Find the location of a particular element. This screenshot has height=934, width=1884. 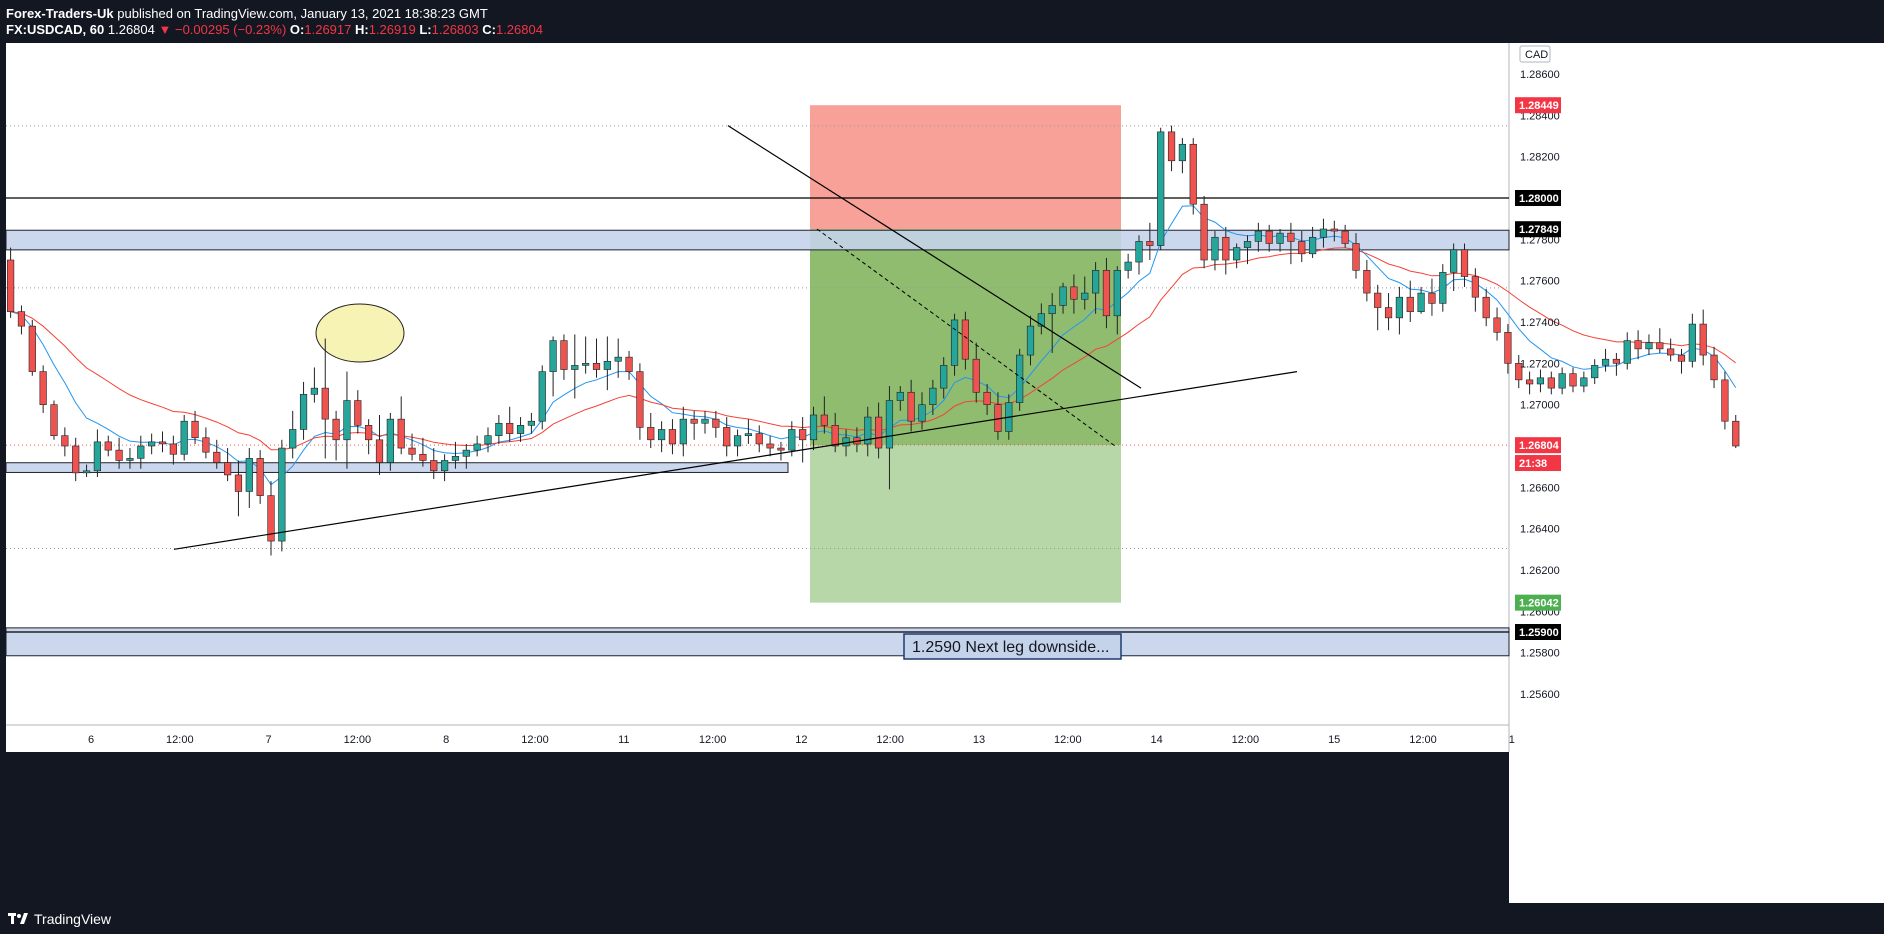

annotation-box is located at coordinates (1012, 646).